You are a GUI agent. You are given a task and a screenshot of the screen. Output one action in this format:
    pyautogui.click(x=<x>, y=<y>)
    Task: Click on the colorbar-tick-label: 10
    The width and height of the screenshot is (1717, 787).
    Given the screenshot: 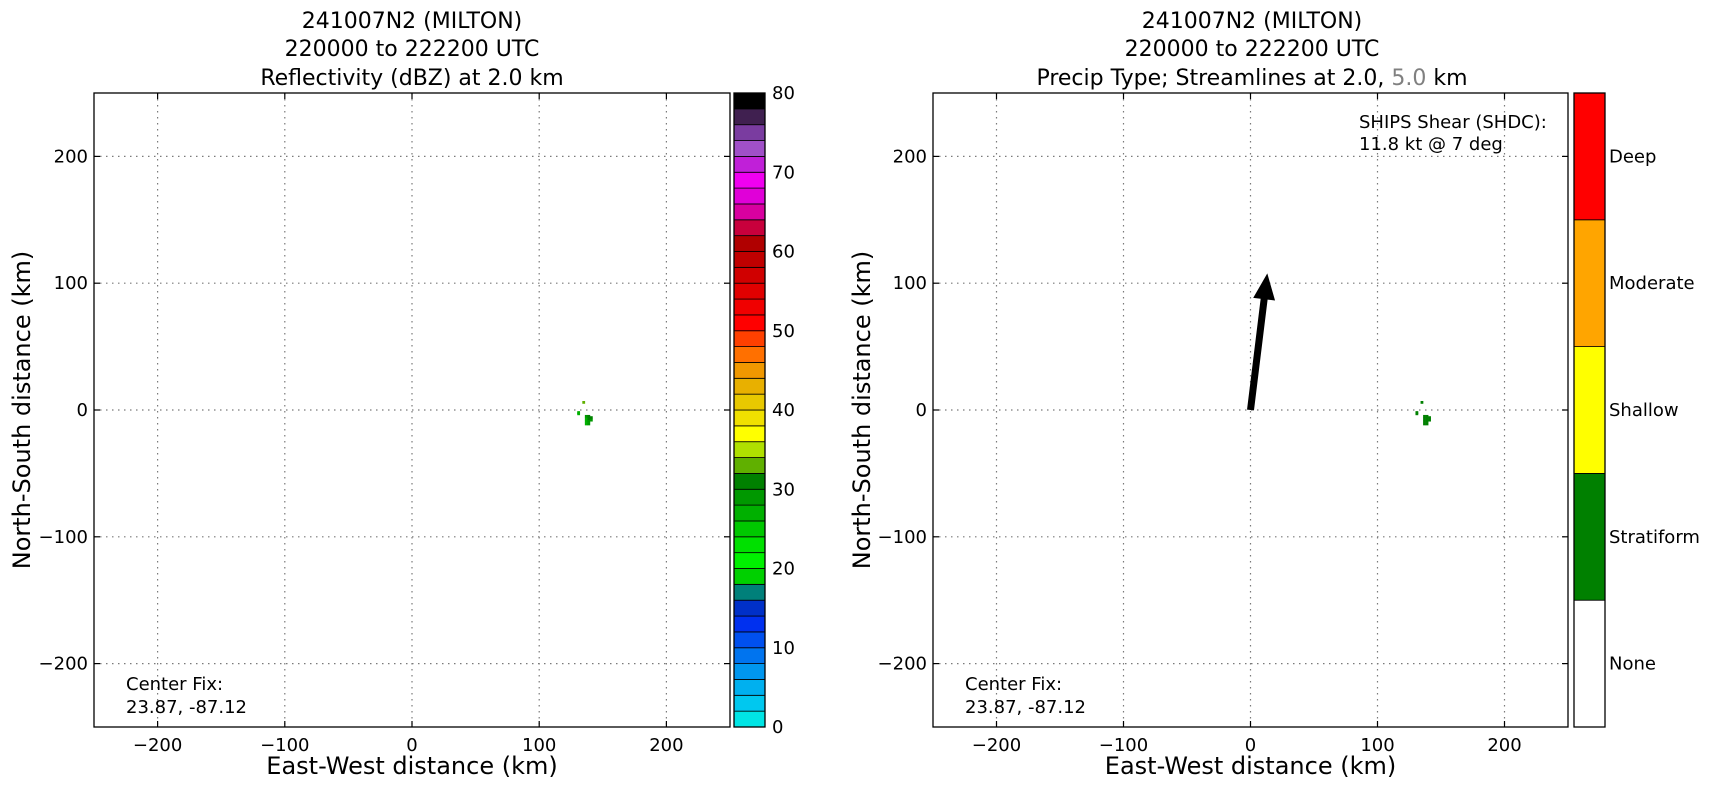 What is the action you would take?
    pyautogui.click(x=783, y=648)
    